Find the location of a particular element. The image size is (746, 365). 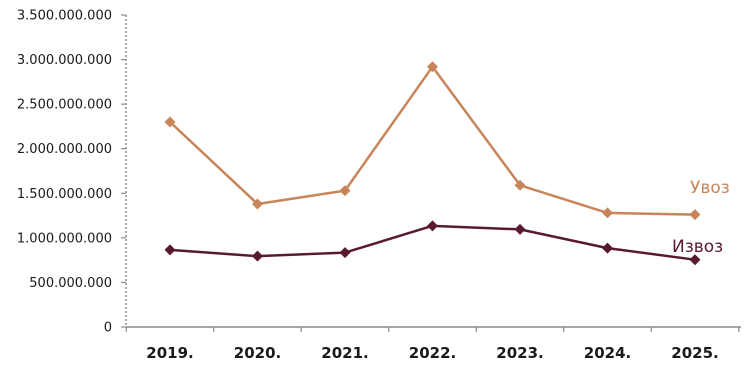

series-label: Увоз is located at coordinates (710, 188).